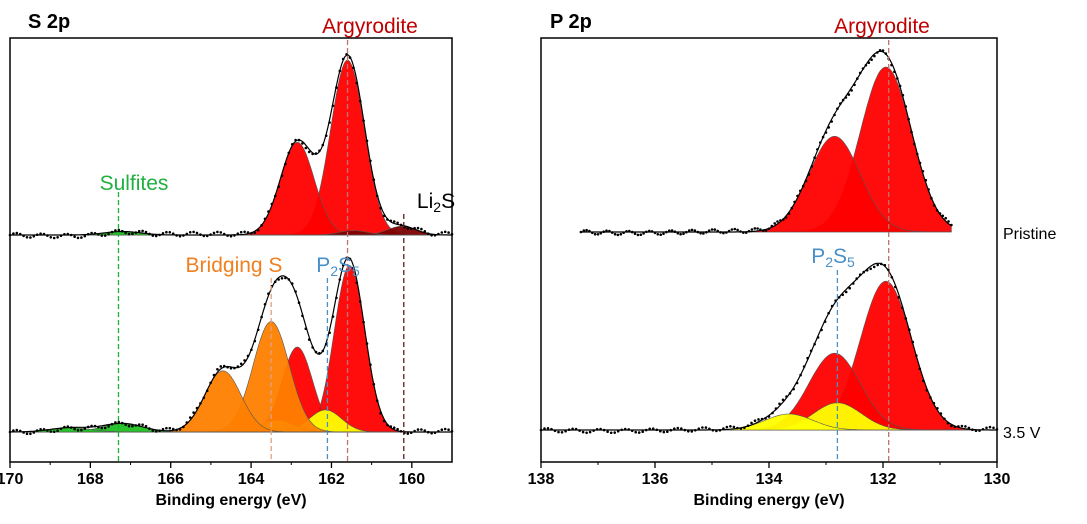 Image resolution: width=1087 pixels, height=524 pixels. I want to click on s2p-p2s5-sub-b: 5, so click(356, 271).